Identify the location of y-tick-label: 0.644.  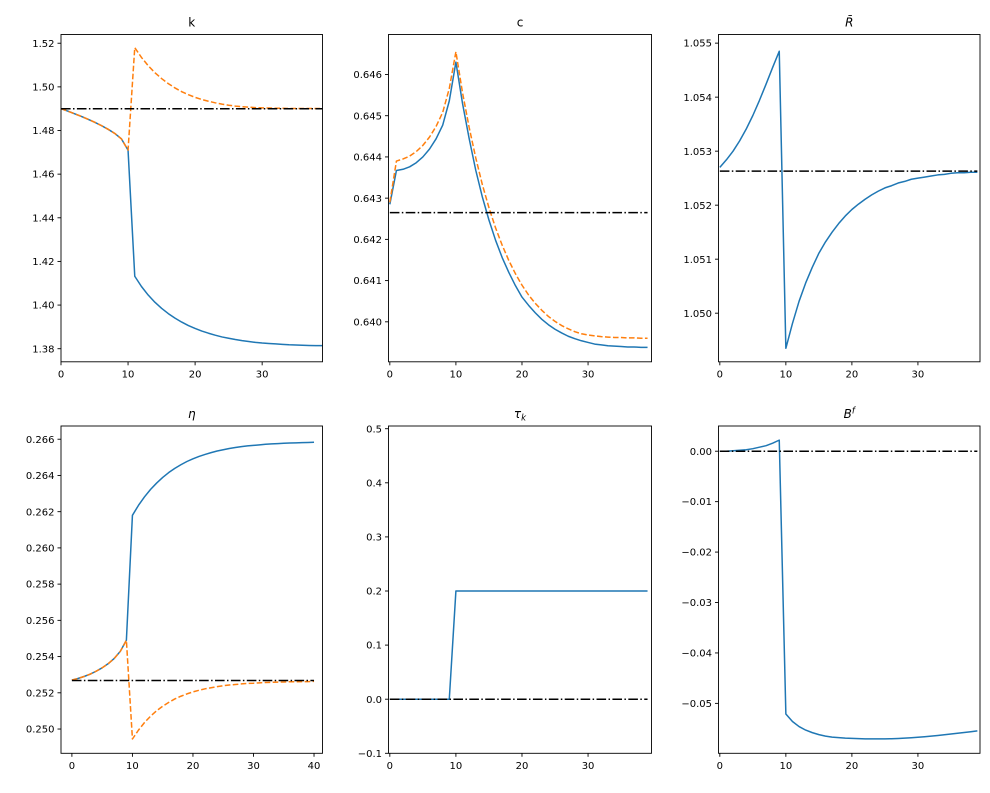
(367, 158).